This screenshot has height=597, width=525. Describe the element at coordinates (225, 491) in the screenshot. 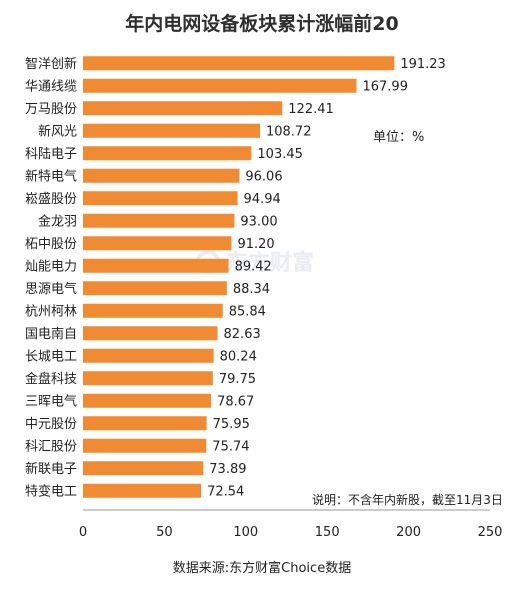

I see `data-label: 72.54` at that location.